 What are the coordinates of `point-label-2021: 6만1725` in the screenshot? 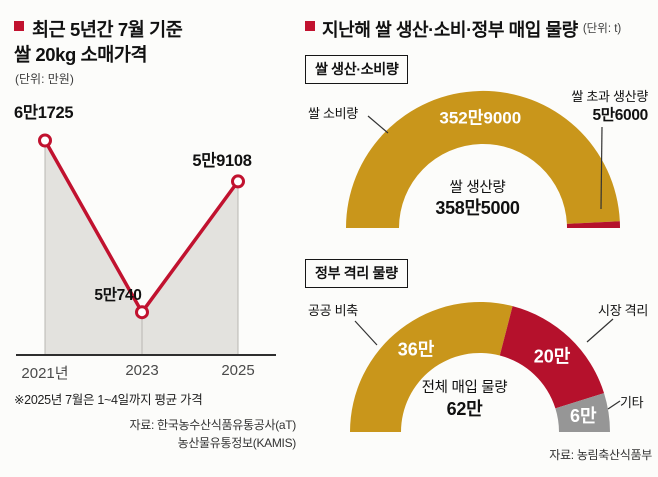 It's located at (44, 113).